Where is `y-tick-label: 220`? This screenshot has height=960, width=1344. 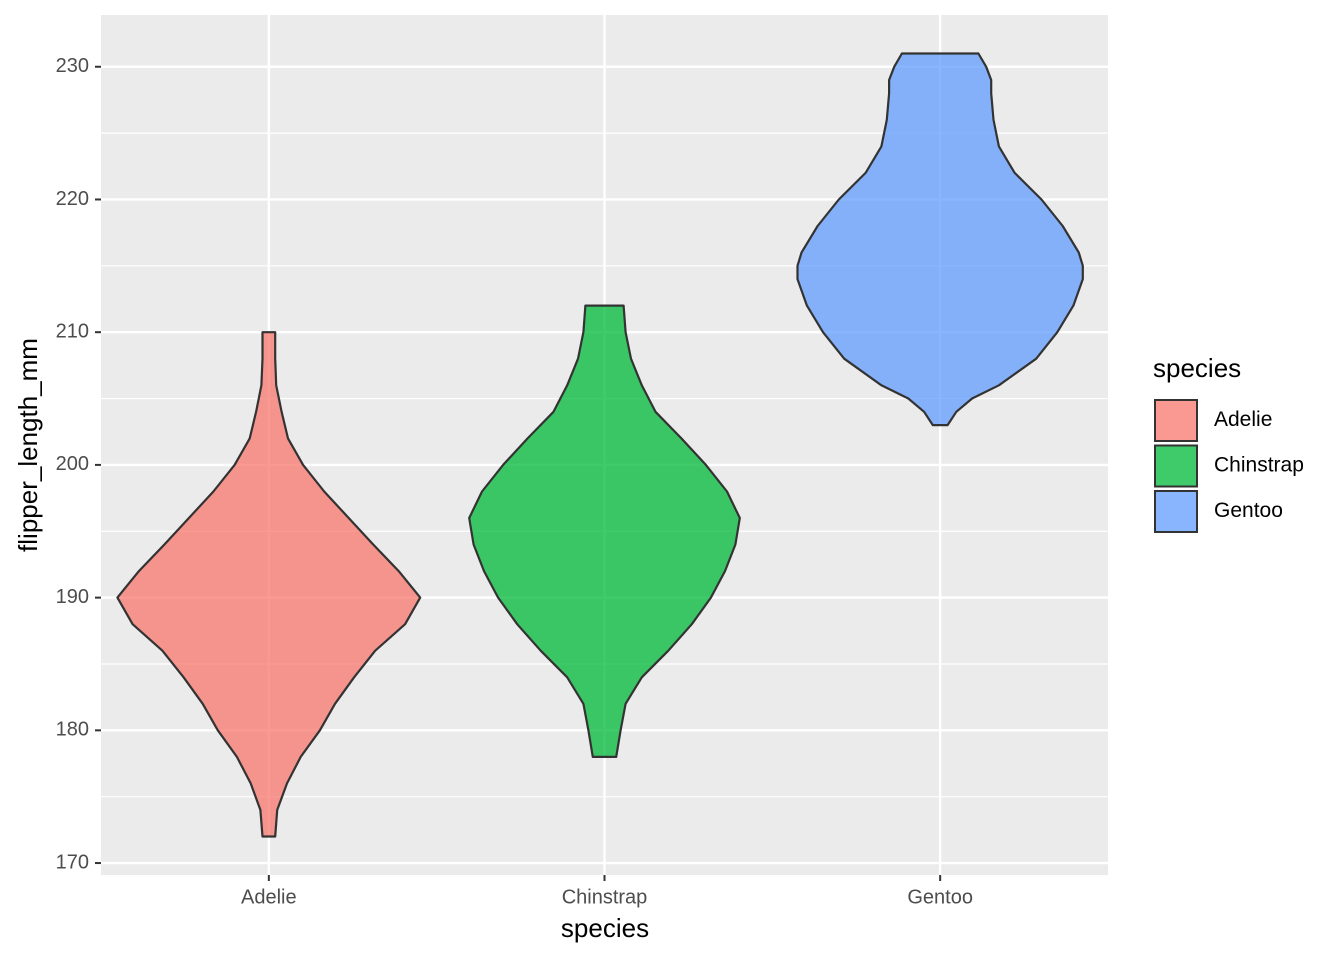
y-tick-label: 220 is located at coordinates (72, 199).